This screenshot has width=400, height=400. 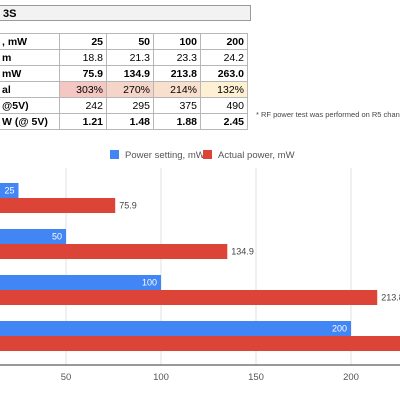 I want to click on bar-label-power-setting: 100, so click(x=149, y=283).